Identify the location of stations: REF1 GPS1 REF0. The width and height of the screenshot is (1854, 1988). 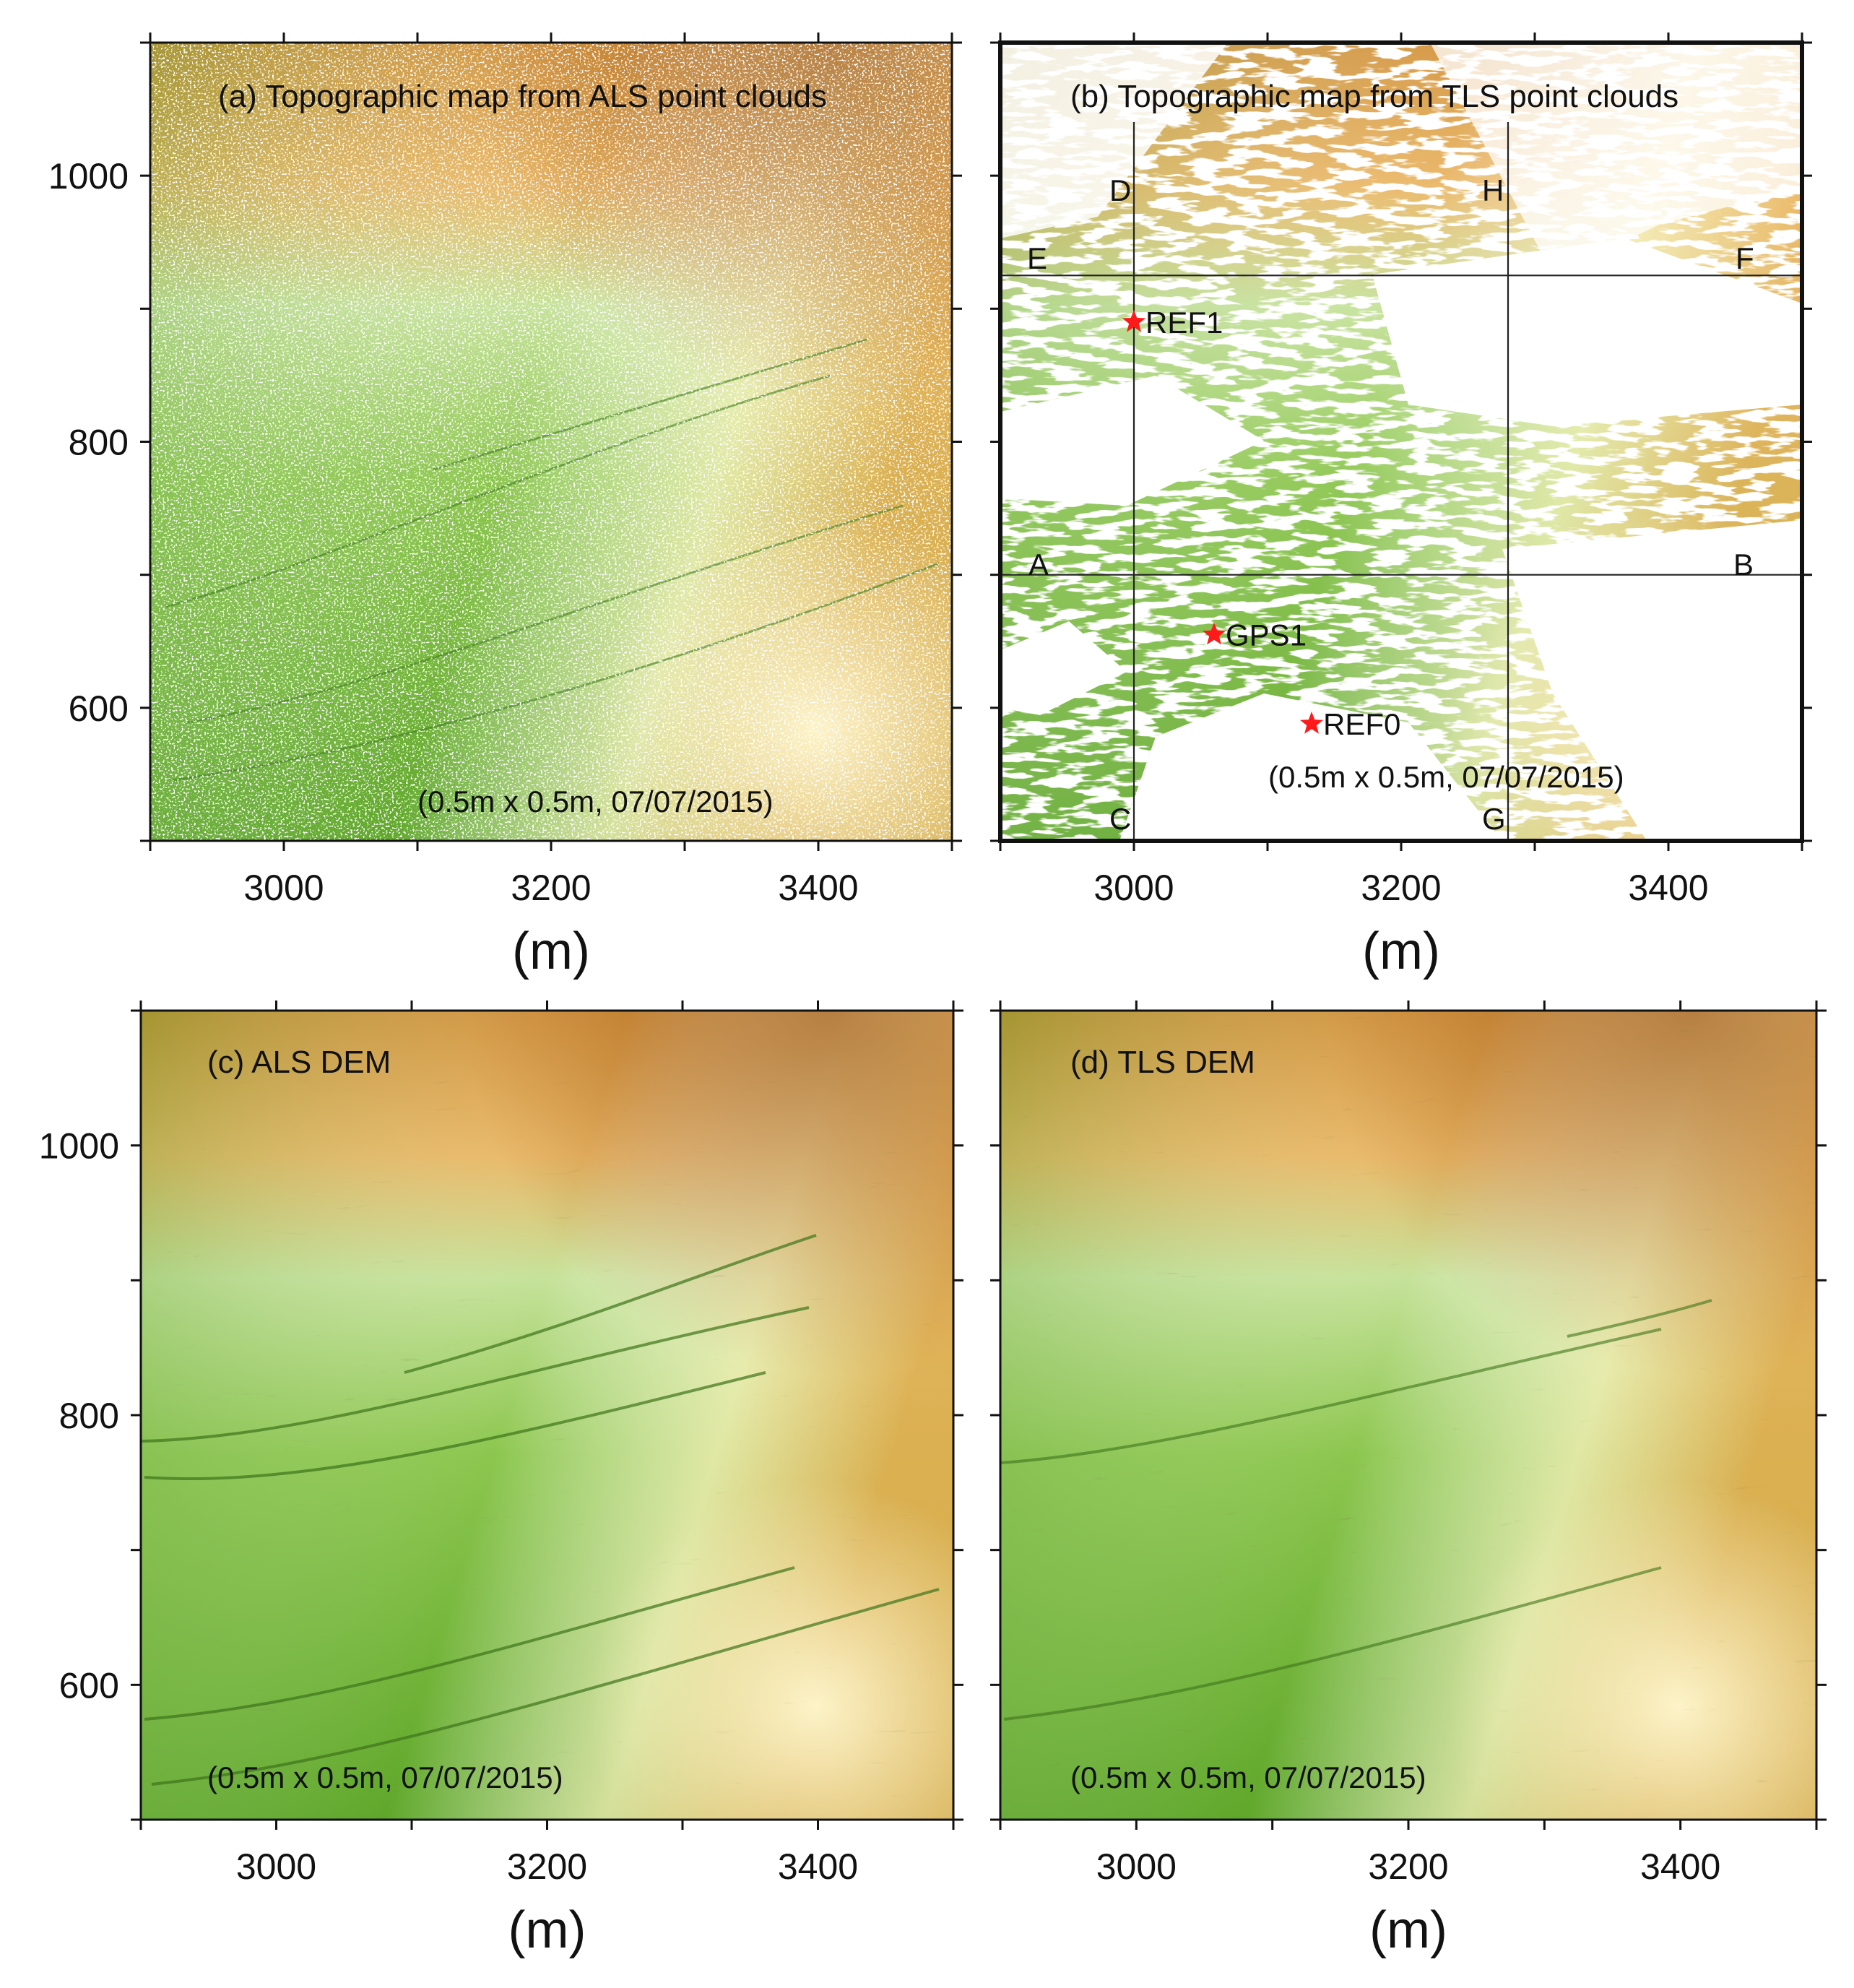
(1261, 523).